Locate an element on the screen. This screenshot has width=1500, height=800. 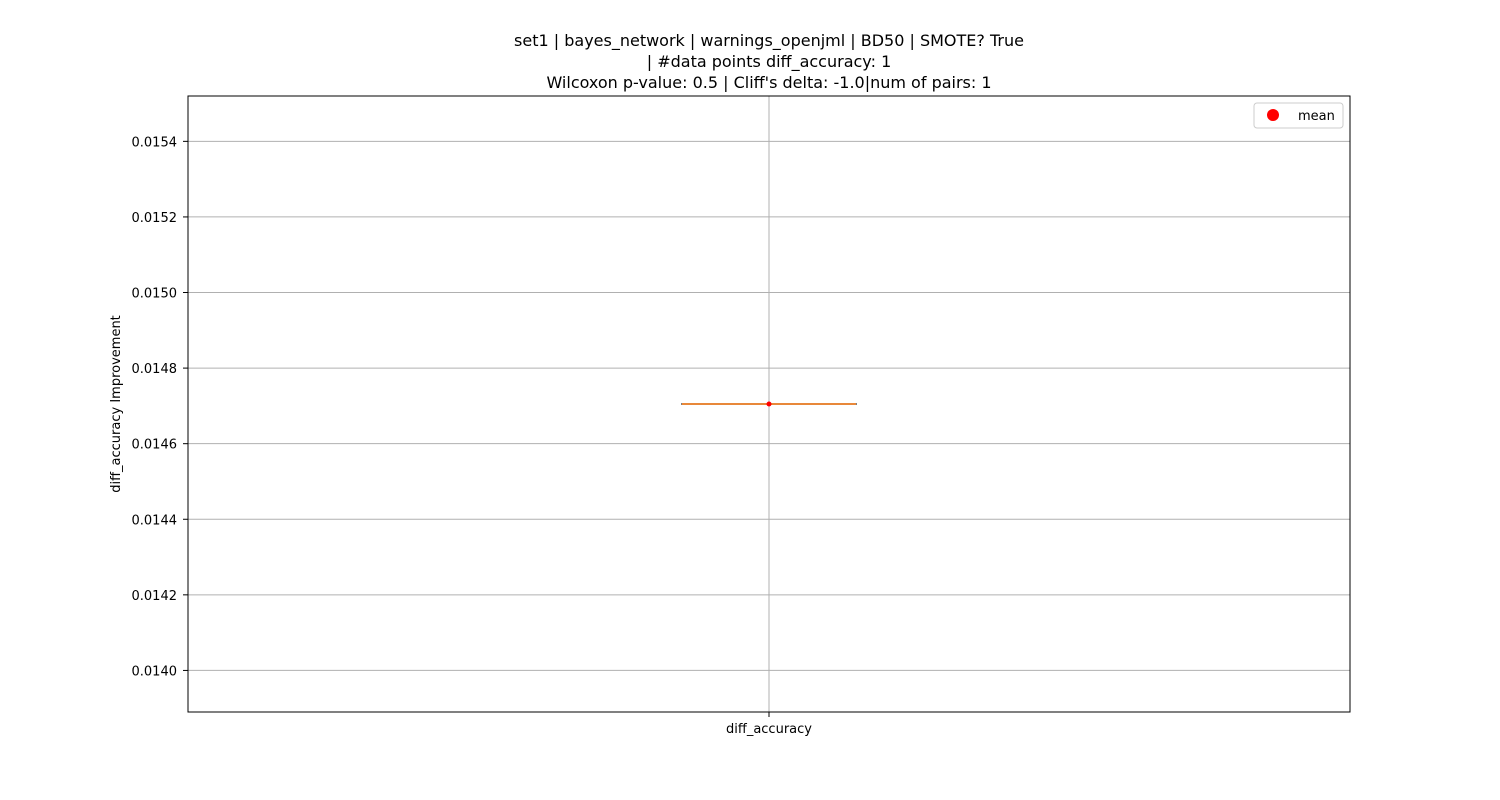
y-tick-label: 0.0140 is located at coordinates (155, 671).